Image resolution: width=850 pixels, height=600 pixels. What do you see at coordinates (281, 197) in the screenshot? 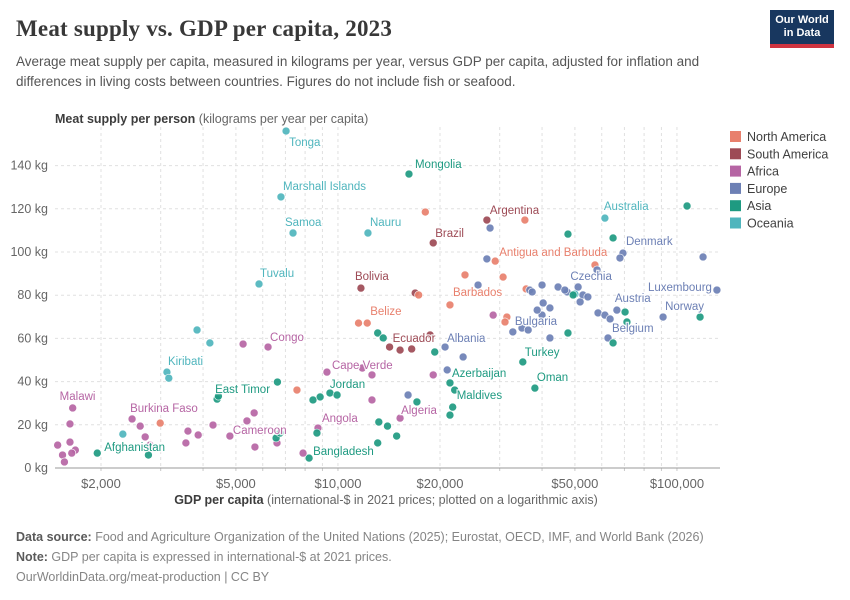
I see `data-point-marshall-islands` at bounding box center [281, 197].